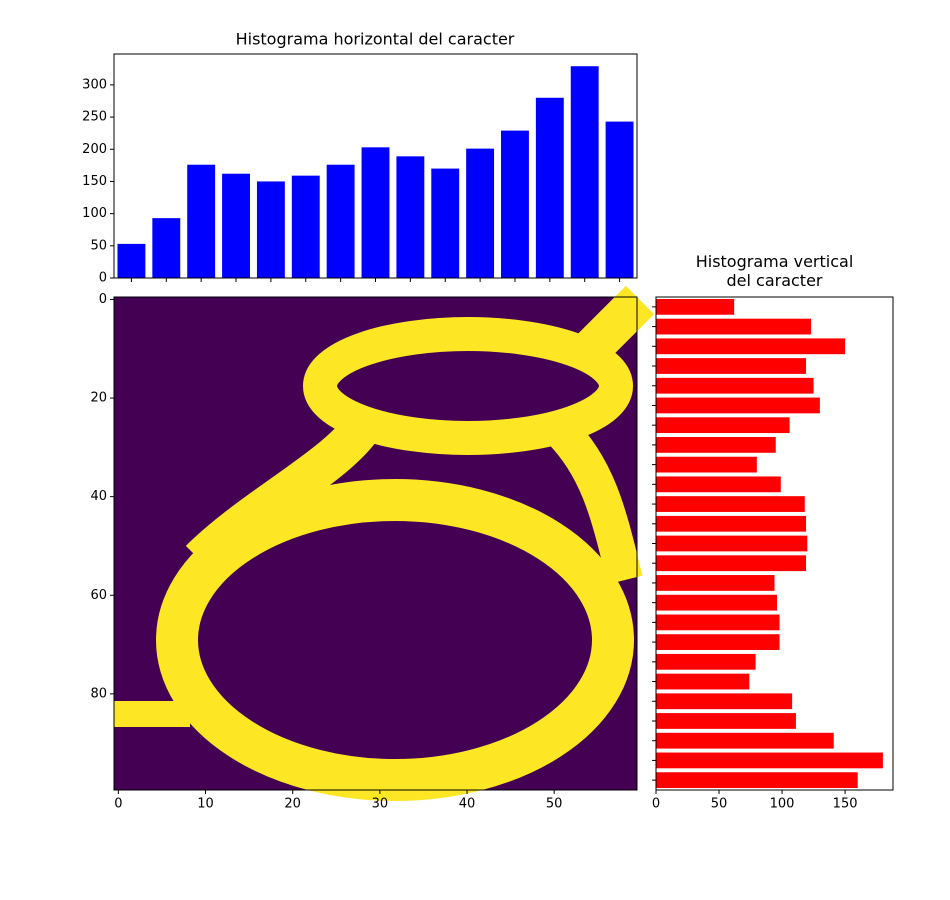  Describe the element at coordinates (292, 804) in the screenshot. I see `x-tick-label: 20` at that location.